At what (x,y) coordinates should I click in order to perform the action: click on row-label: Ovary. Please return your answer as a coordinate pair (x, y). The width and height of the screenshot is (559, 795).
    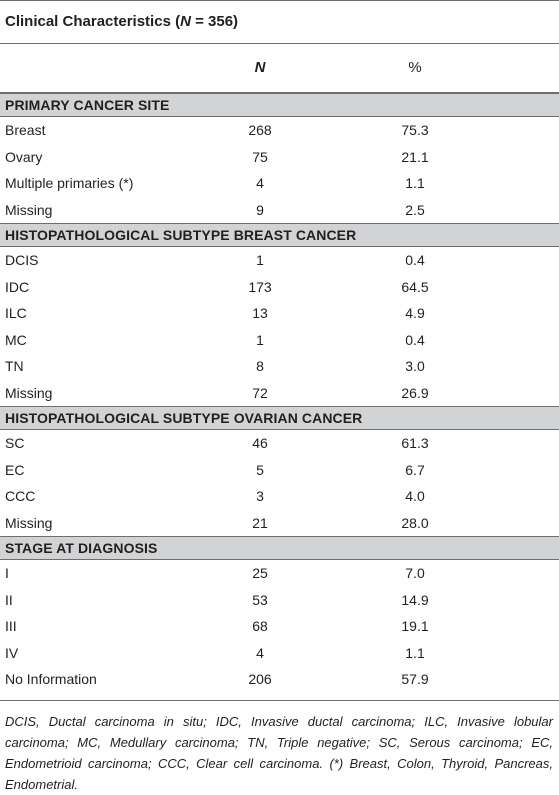
    Looking at the image, I should click on (24, 156).